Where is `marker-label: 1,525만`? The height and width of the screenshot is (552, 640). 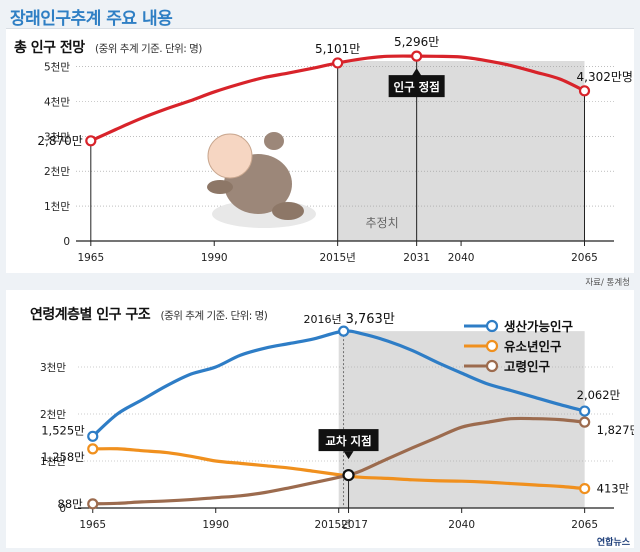 marker-label: 1,525만 is located at coordinates (63, 430).